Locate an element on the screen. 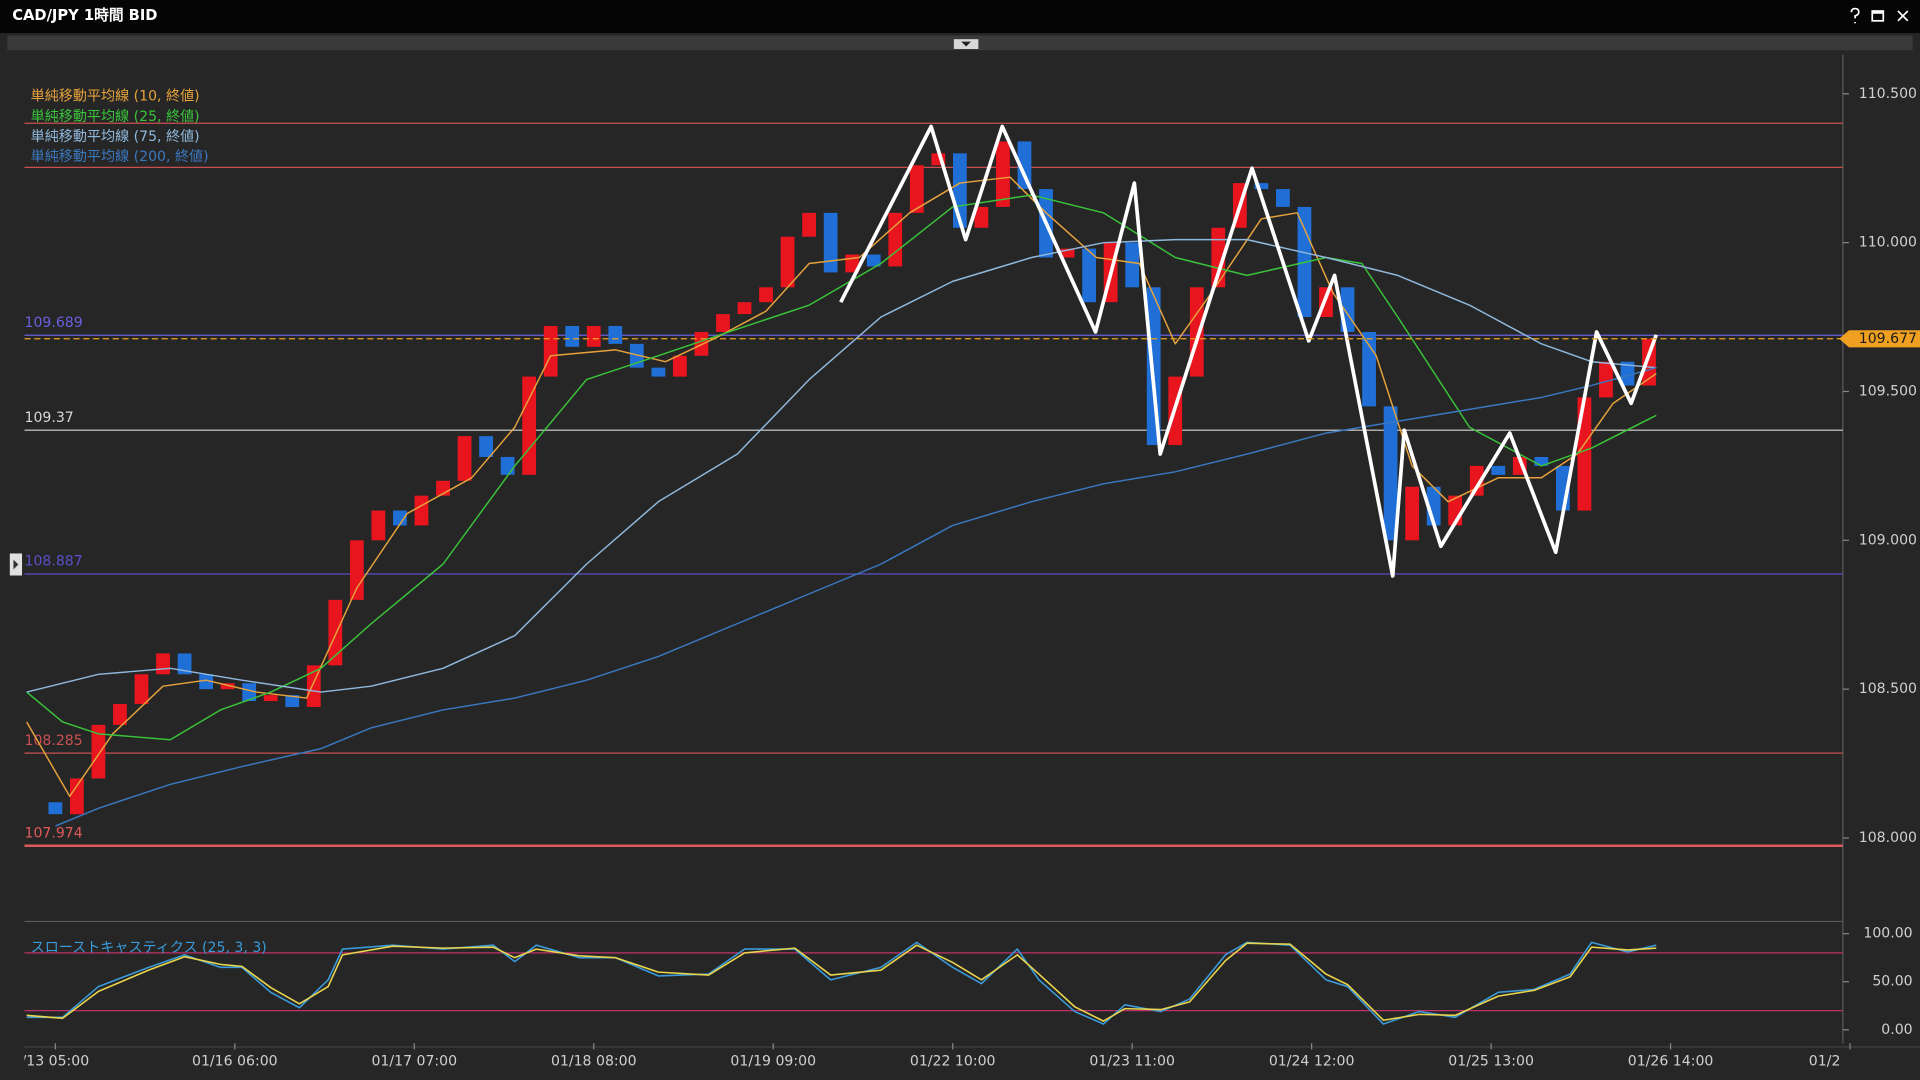 The image size is (1920, 1080). indicator-name: スローストキャスティクス (25, 3, 3) is located at coordinates (149, 948).